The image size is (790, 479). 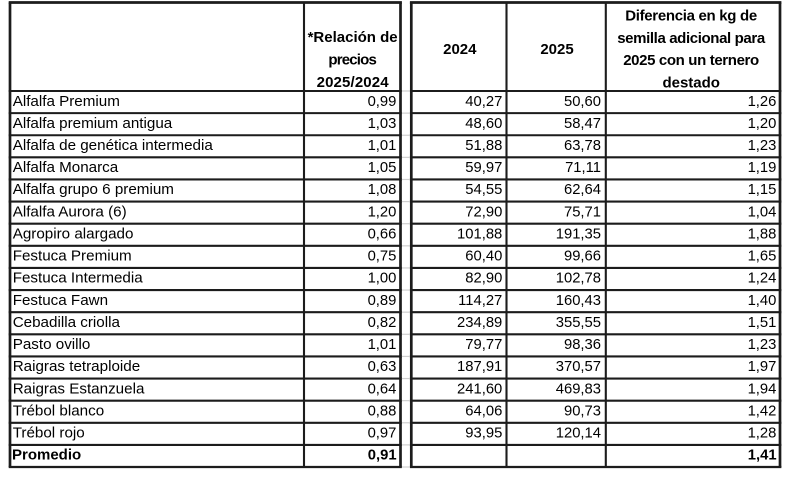 I want to click on svg-text: 2025, so click(x=556, y=49).